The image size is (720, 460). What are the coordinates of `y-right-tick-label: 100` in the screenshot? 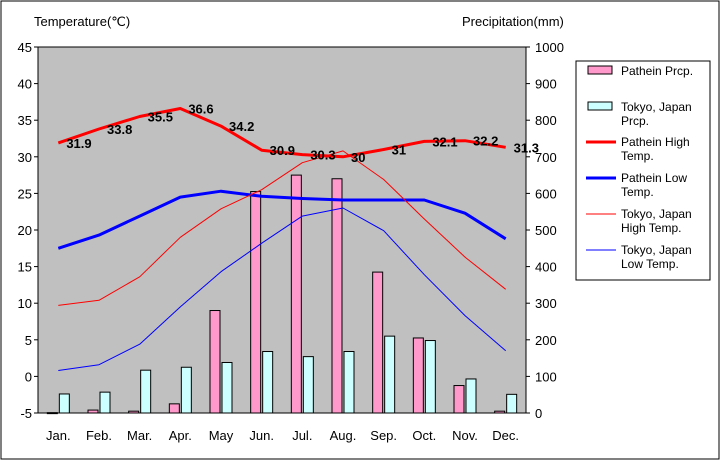 It's located at (546, 376).